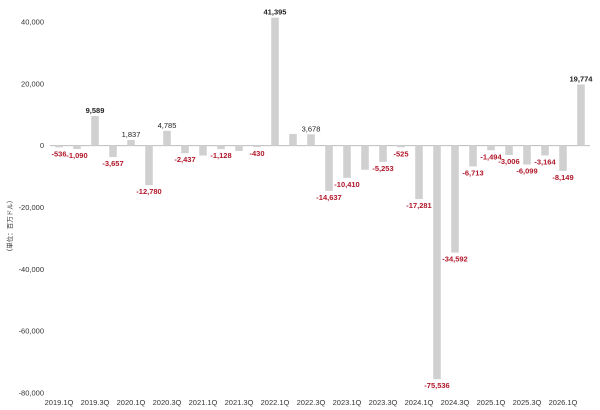 This screenshot has width=600, height=410. Describe the element at coordinates (419, 402) in the screenshot. I see `x-tick-label: 2024.1Q` at that location.